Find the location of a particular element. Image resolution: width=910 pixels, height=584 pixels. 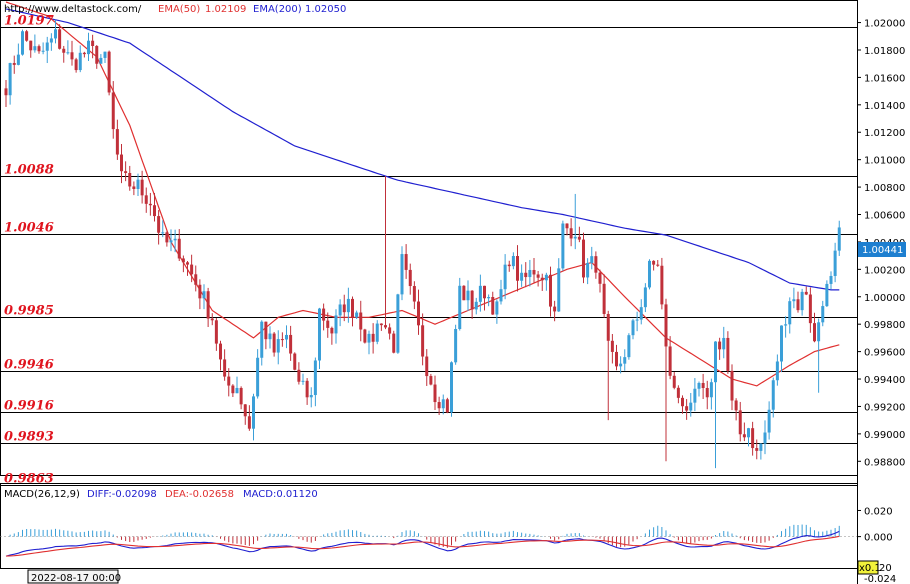

level-label-1: 1.0088 is located at coordinates (29, 170).